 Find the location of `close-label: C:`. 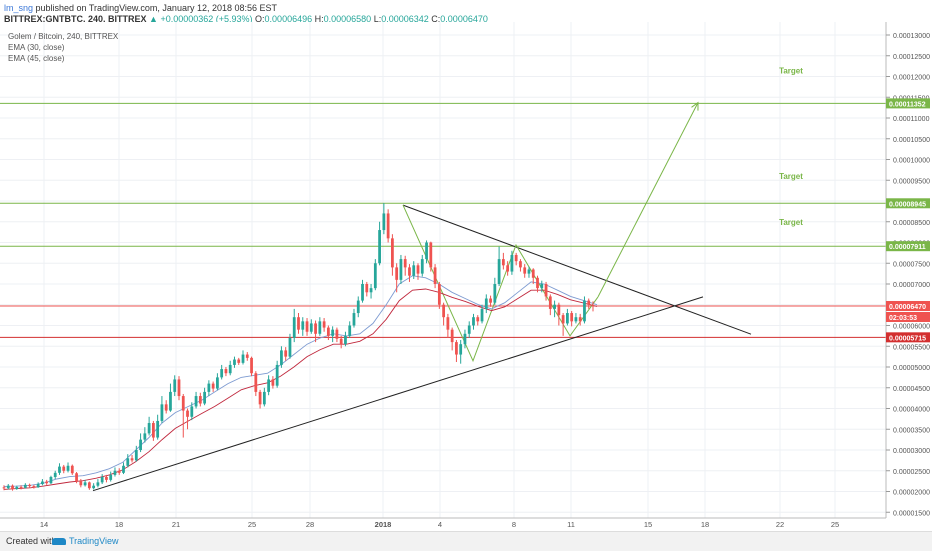

close-label: C: is located at coordinates (436, 19).